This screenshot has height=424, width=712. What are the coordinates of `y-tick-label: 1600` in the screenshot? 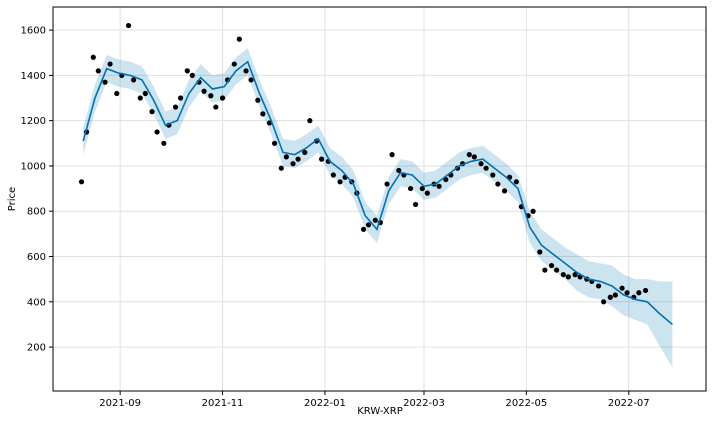 It's located at (33, 31).